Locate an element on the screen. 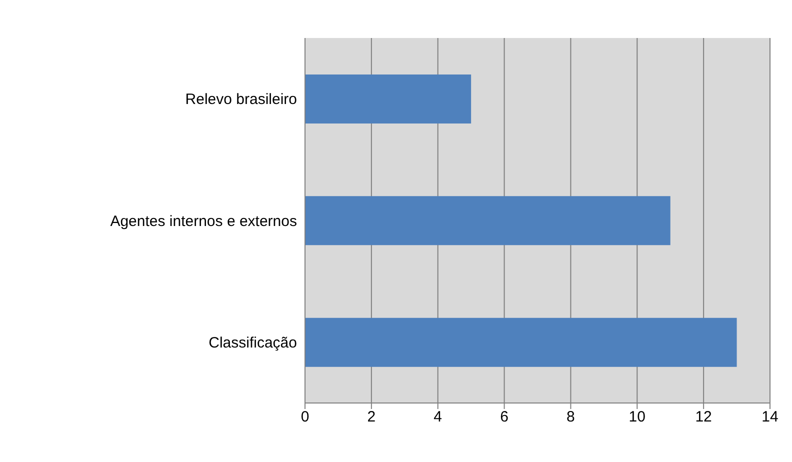 This screenshot has width=792, height=462. y-tick-label: Classificação is located at coordinates (252, 343).